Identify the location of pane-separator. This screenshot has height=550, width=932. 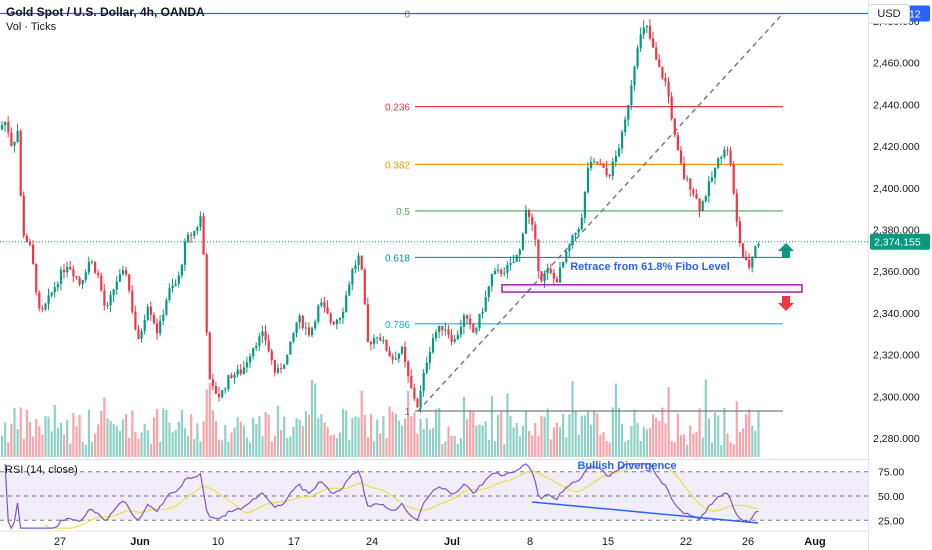
(434, 459).